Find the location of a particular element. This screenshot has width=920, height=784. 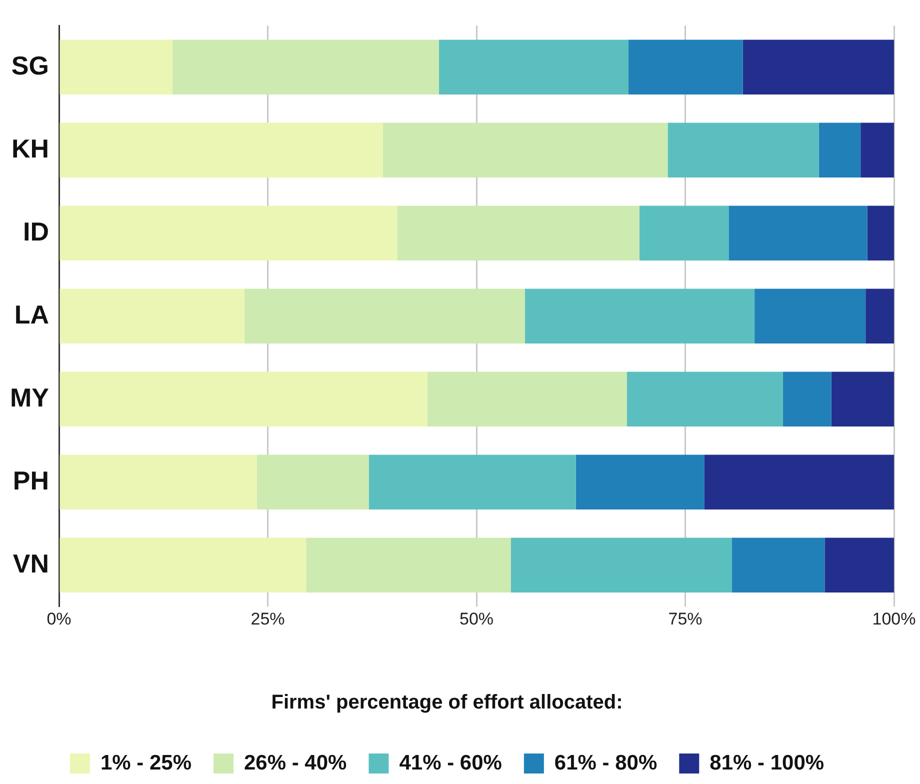

y-tick-label: ID is located at coordinates (36, 231).